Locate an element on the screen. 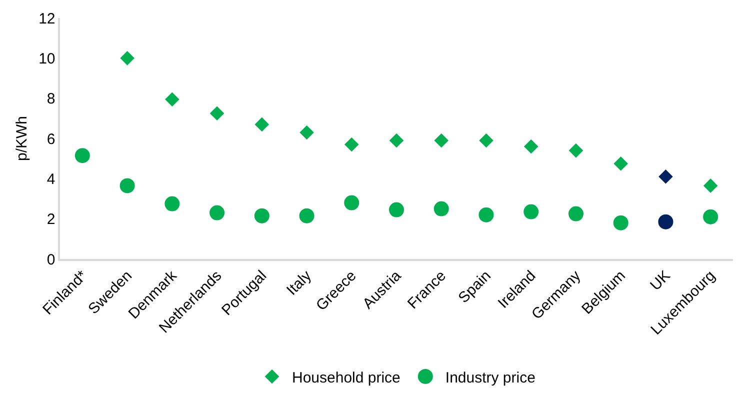 This screenshot has width=743, height=403. y-tick-label: 6 is located at coordinates (51, 139).